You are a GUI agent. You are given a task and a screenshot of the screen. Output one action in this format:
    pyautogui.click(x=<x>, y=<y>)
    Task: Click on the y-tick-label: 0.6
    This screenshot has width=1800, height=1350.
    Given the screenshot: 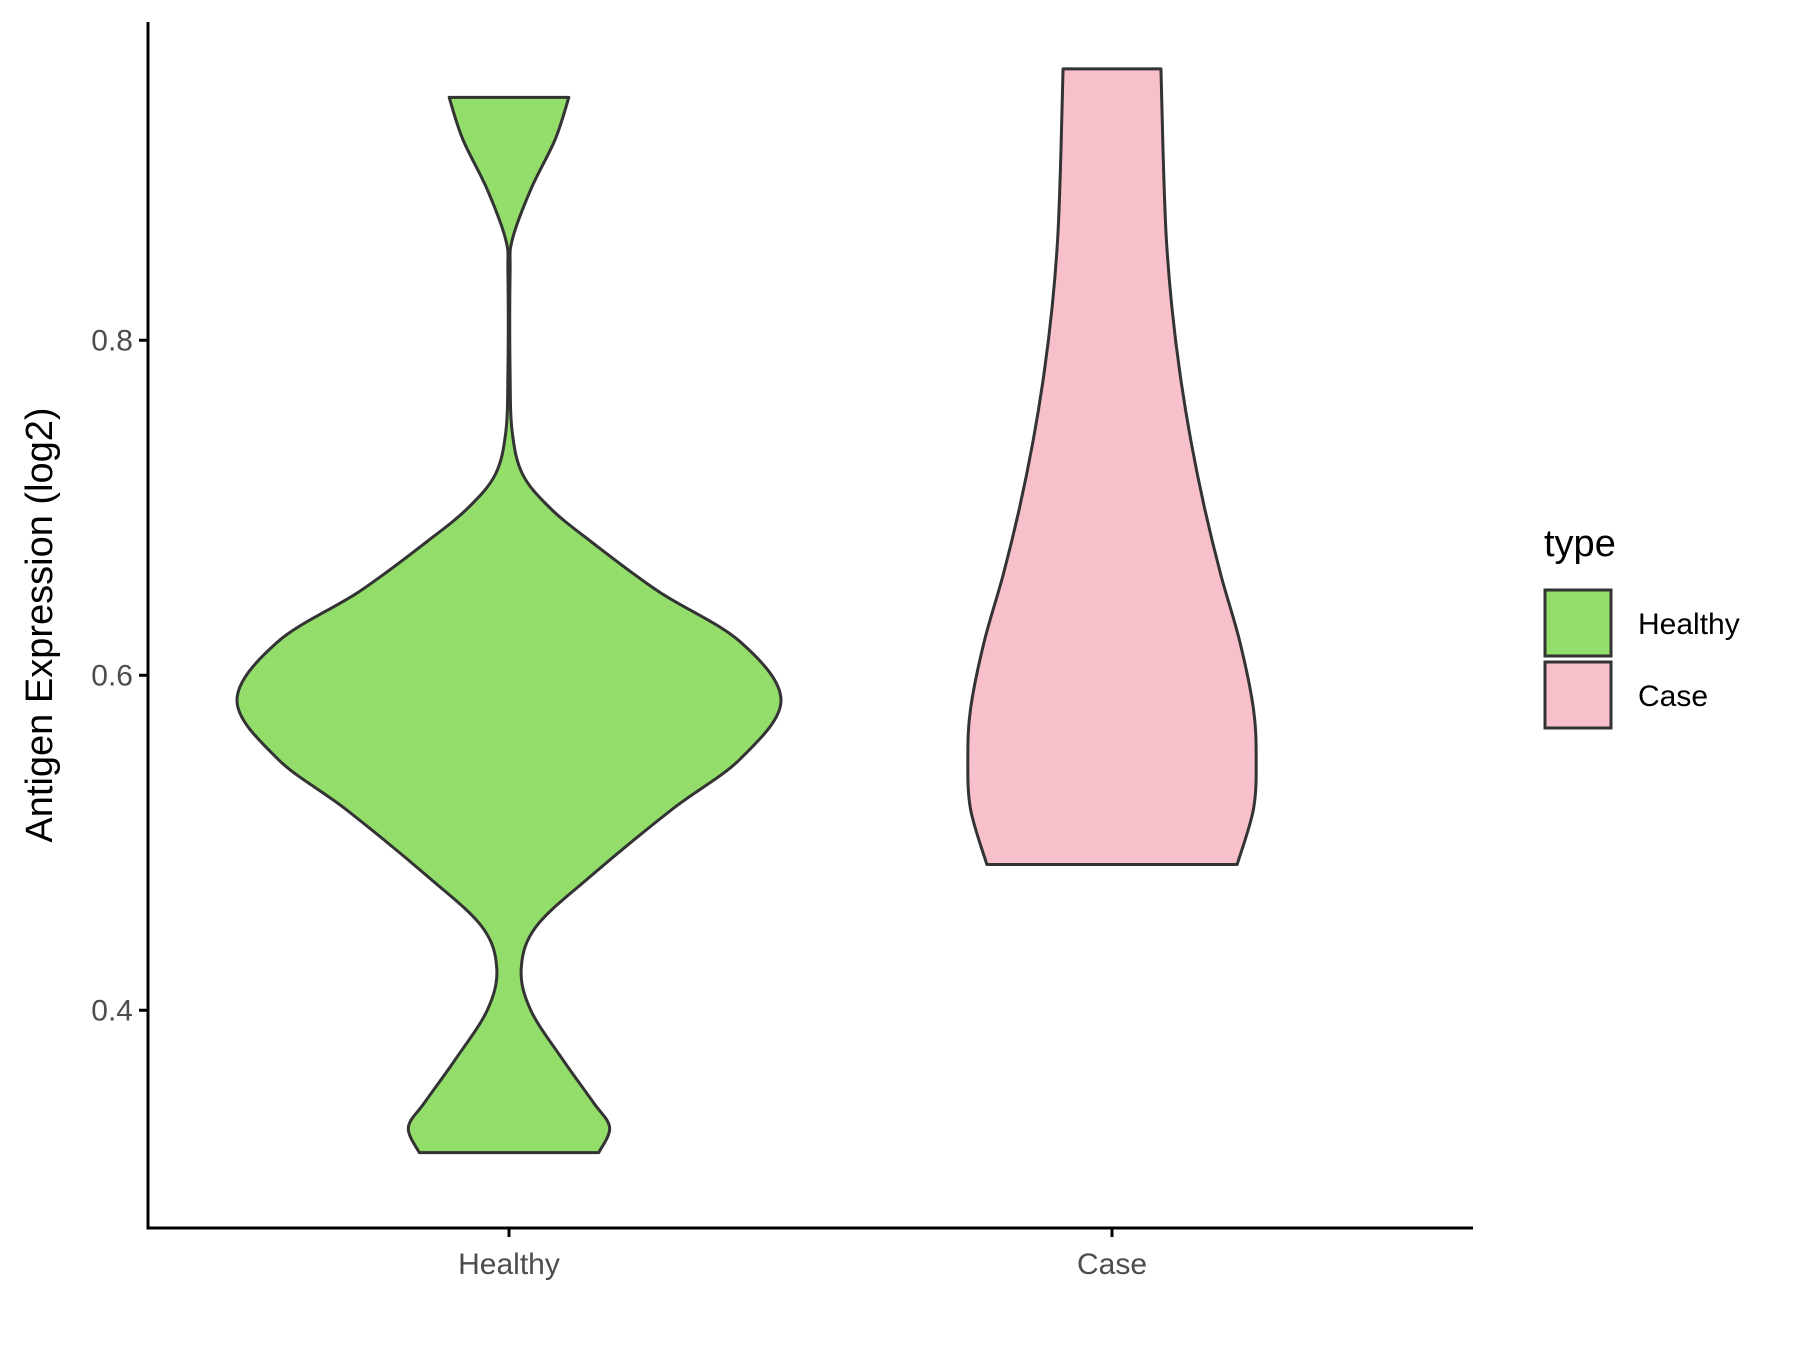 What is the action you would take?
    pyautogui.click(x=112, y=675)
    